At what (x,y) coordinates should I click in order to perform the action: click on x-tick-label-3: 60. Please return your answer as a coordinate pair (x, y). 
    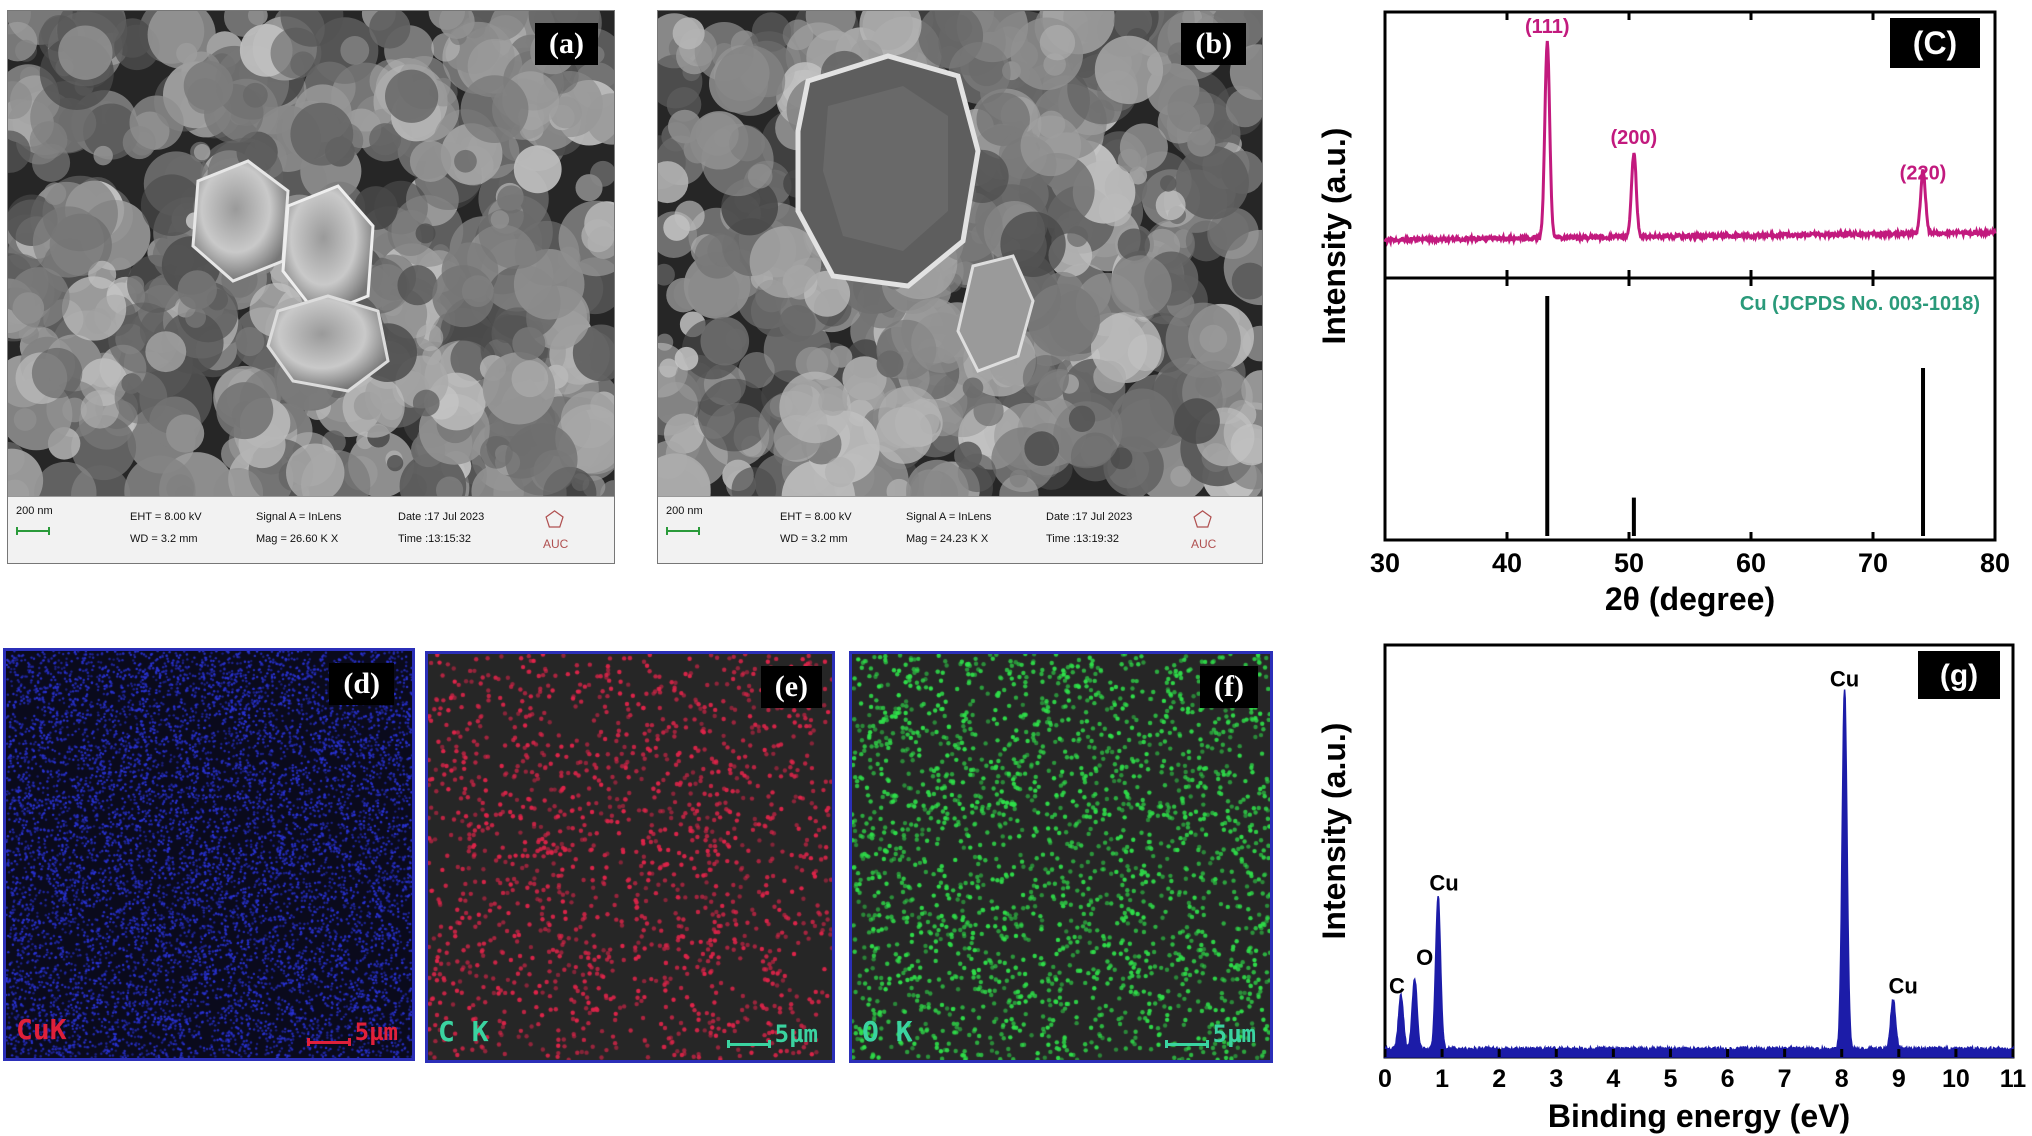
    Looking at the image, I should click on (1751, 563).